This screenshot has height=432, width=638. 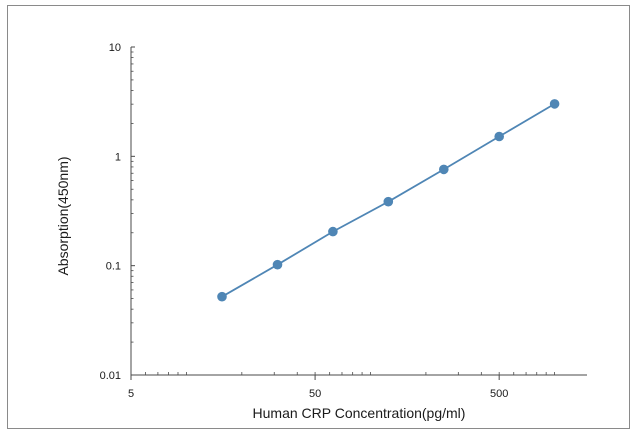 I want to click on y-axis-title: Absorption(450nm), so click(x=63, y=215).